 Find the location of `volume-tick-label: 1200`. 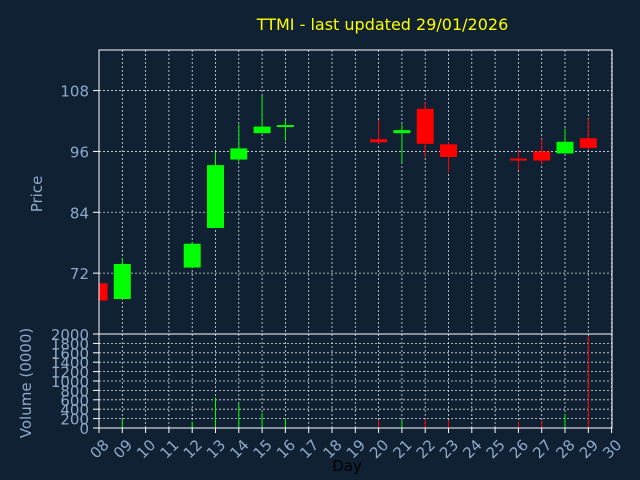

volume-tick-label: 1200 is located at coordinates (70, 373).